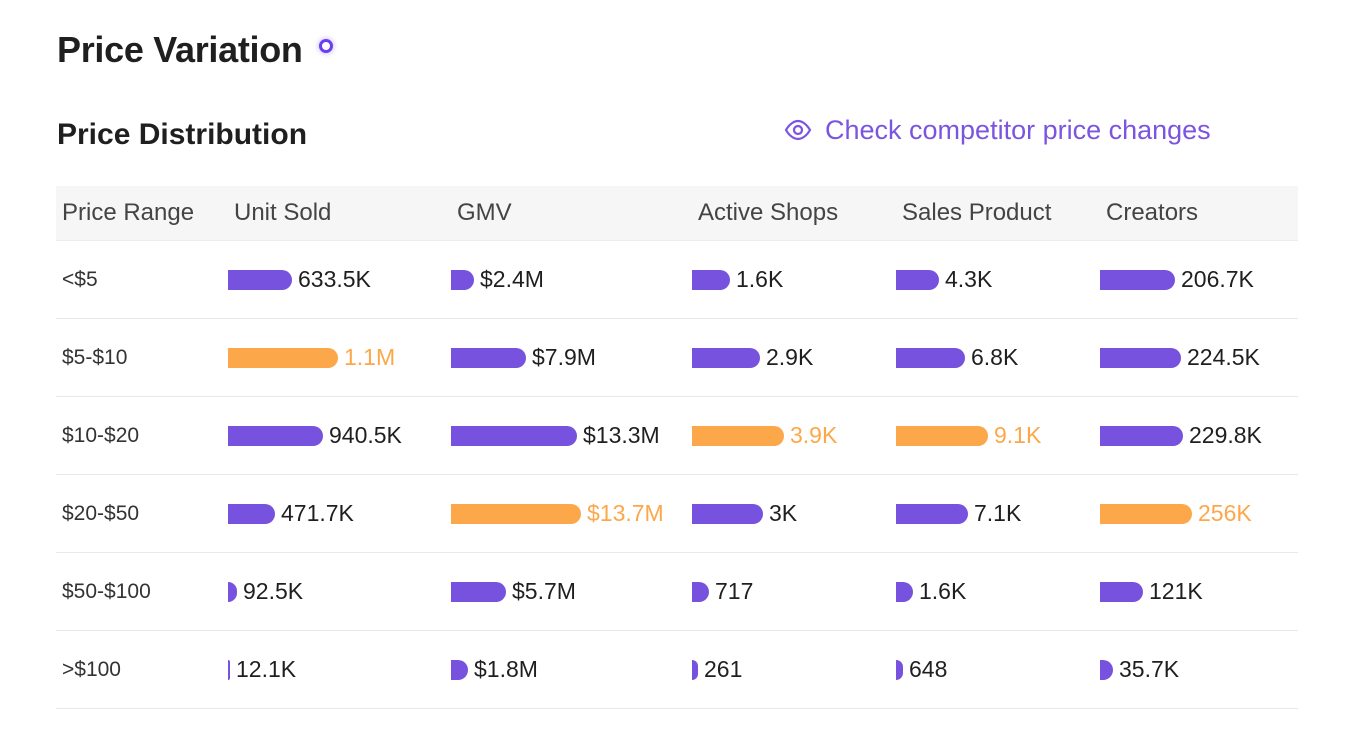 This screenshot has width=1346, height=732. What do you see at coordinates (365, 435) in the screenshot?
I see `unit-sold-value: 940.5K` at bounding box center [365, 435].